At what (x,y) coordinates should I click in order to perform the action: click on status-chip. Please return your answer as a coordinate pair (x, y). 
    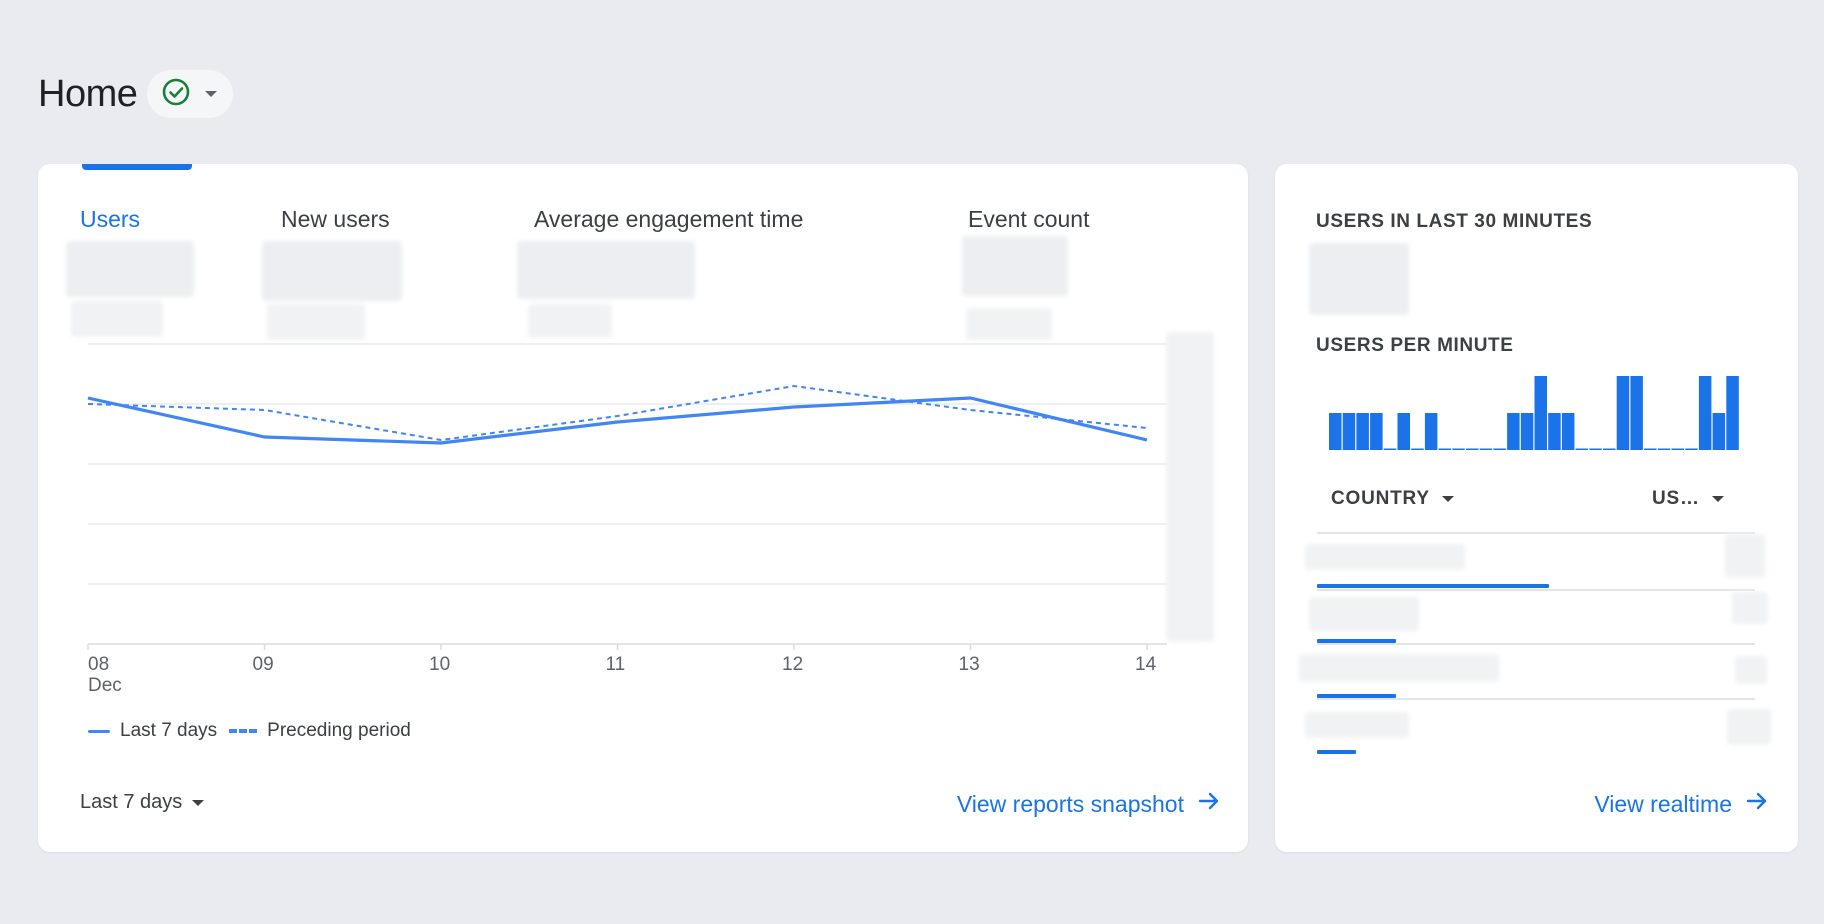
    Looking at the image, I should click on (190, 94).